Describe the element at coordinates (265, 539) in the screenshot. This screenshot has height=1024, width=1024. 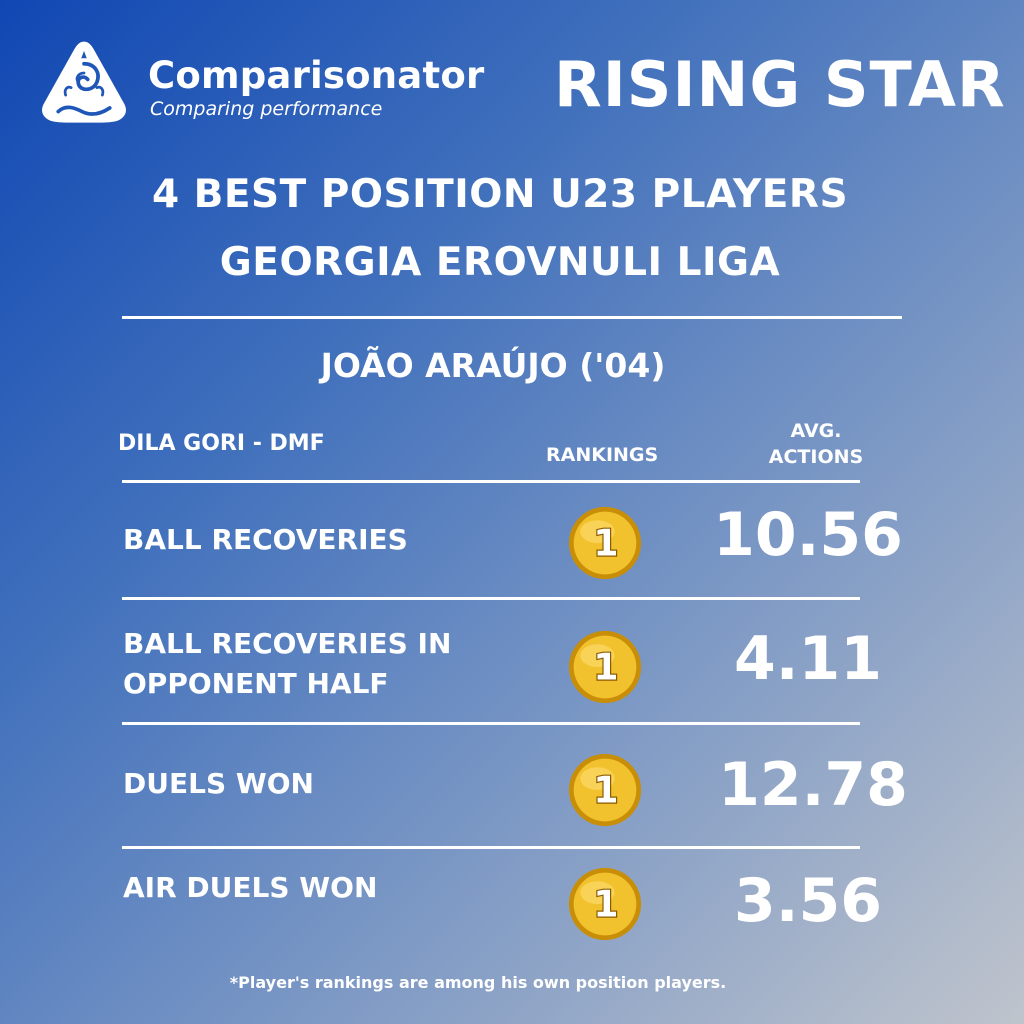
I see `metric-label: BALL RECOVERIES` at that location.